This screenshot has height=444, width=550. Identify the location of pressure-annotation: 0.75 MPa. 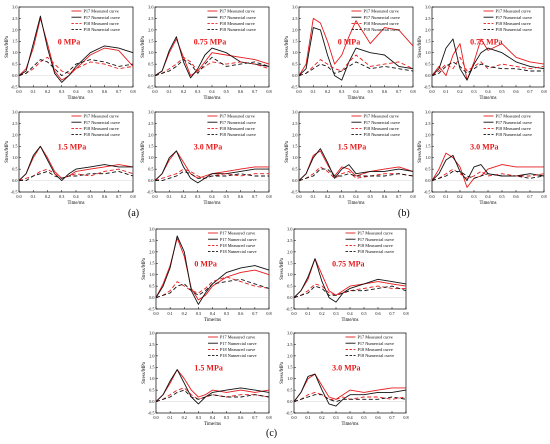
(210, 42).